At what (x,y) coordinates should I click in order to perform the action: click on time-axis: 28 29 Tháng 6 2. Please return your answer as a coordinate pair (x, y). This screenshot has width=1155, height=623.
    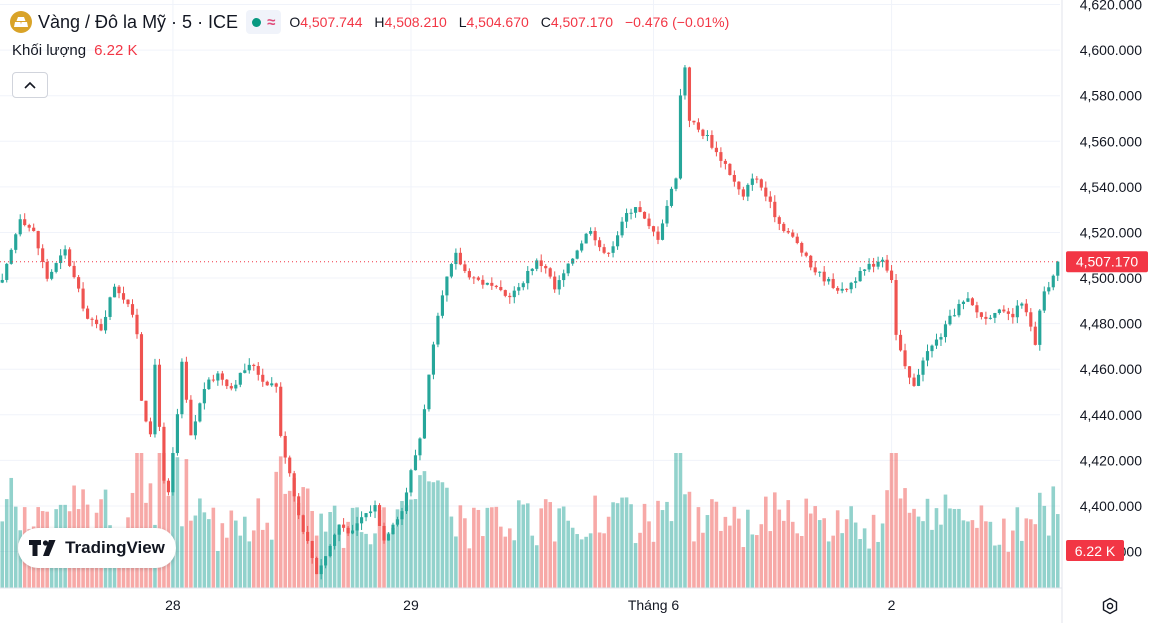
    Looking at the image, I should click on (530, 605).